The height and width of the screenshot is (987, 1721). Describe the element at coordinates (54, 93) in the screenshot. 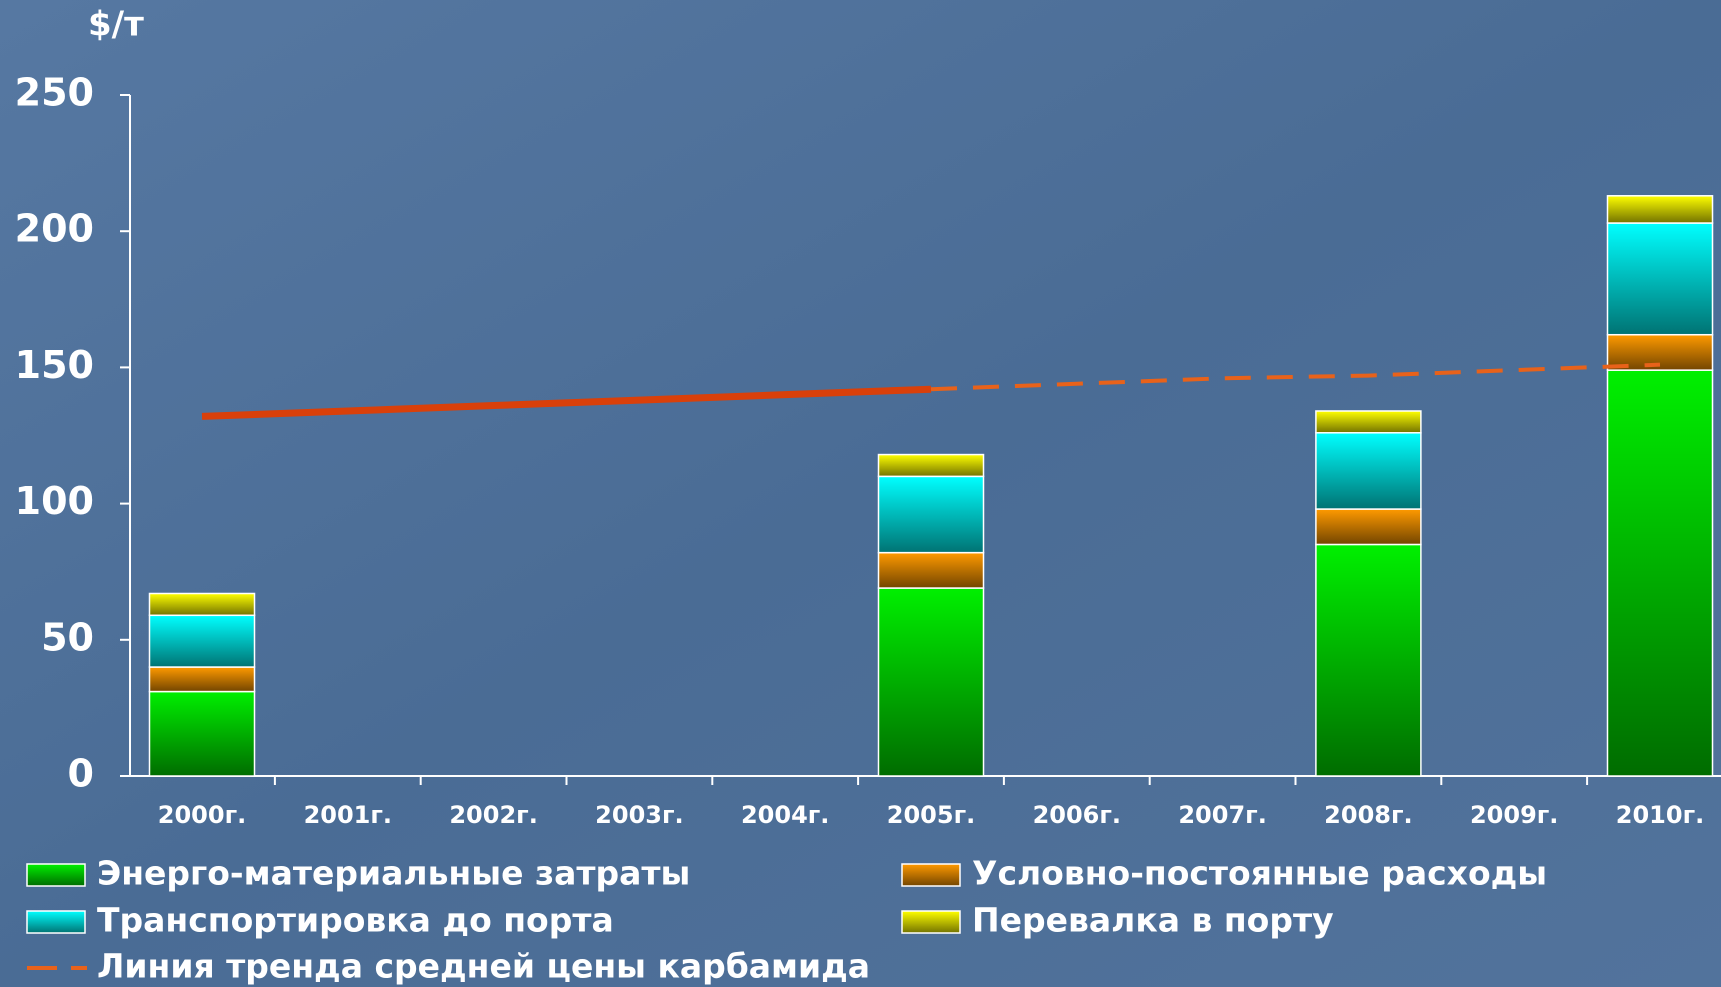

I see `y-tick-label: 250` at that location.